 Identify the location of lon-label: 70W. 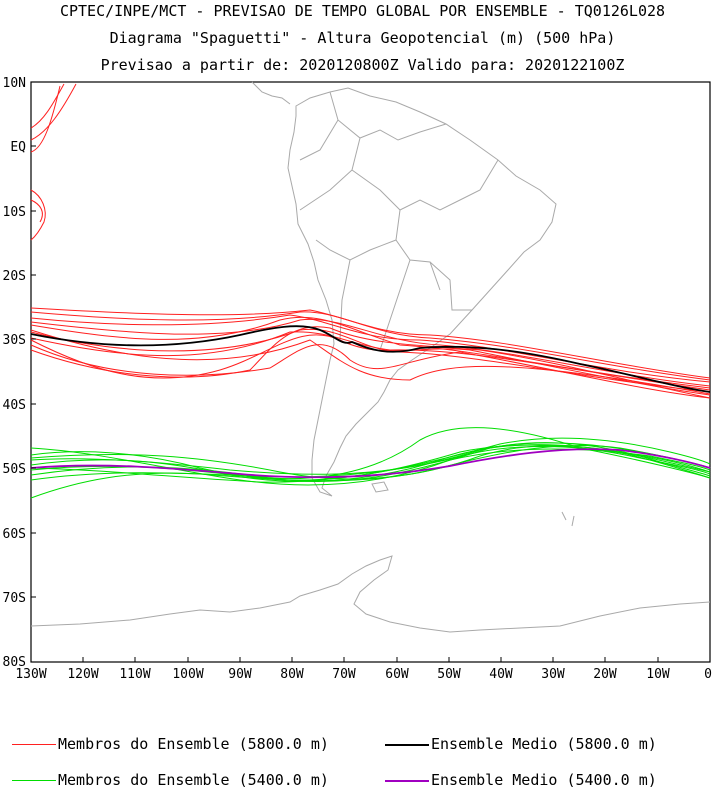
(344, 674).